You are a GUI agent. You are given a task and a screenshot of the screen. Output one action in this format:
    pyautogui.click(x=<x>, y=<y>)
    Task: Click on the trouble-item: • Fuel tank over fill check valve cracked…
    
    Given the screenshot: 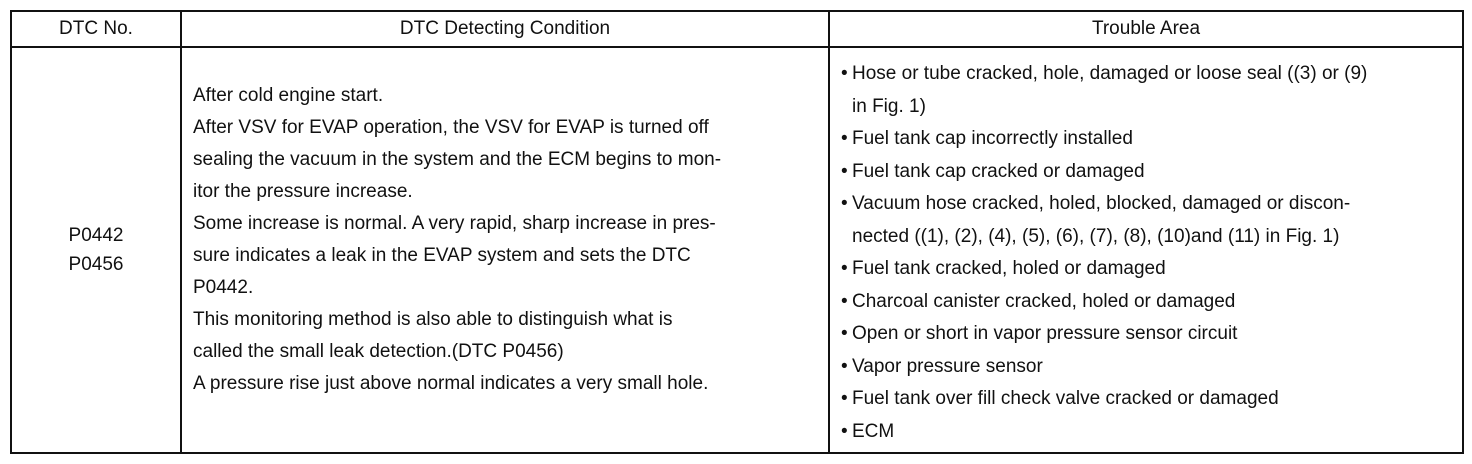 What is the action you would take?
    pyautogui.click(x=1148, y=399)
    